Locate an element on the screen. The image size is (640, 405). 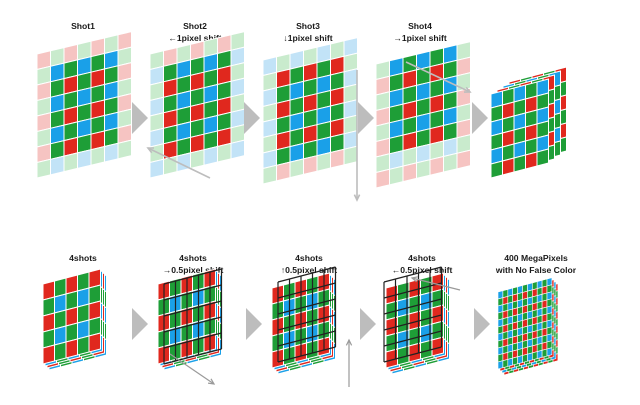
label-shot2-subtitle: ←1pixel shift is located at coordinates (195, 38).